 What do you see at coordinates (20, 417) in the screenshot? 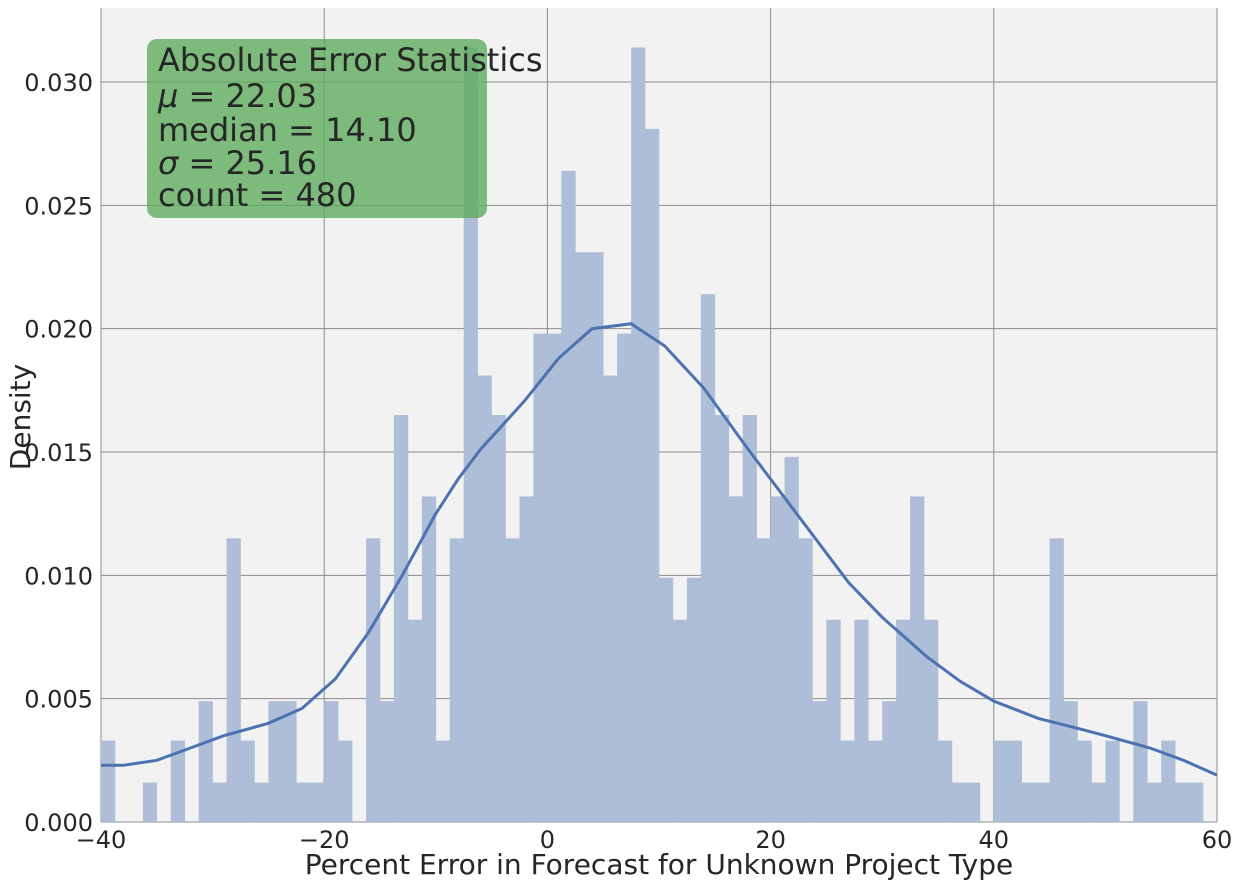
I see `y-axis-label: Density` at bounding box center [20, 417].